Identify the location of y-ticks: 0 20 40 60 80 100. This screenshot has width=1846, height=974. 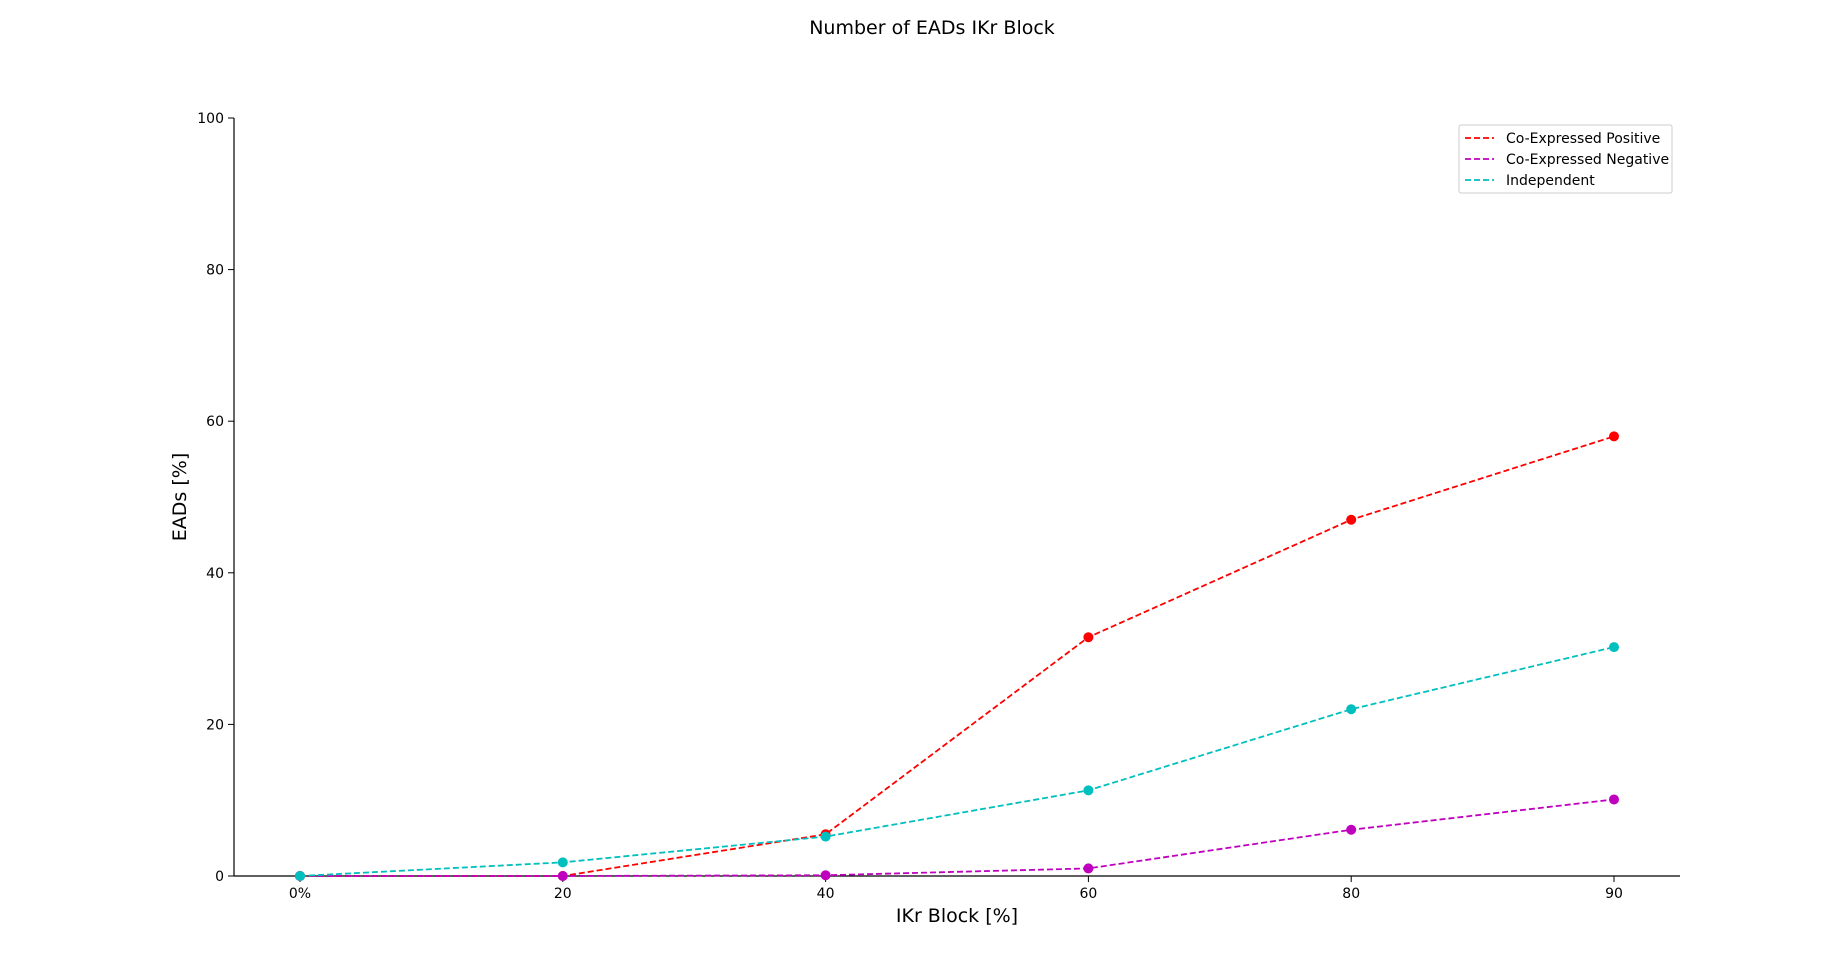
(215, 498).